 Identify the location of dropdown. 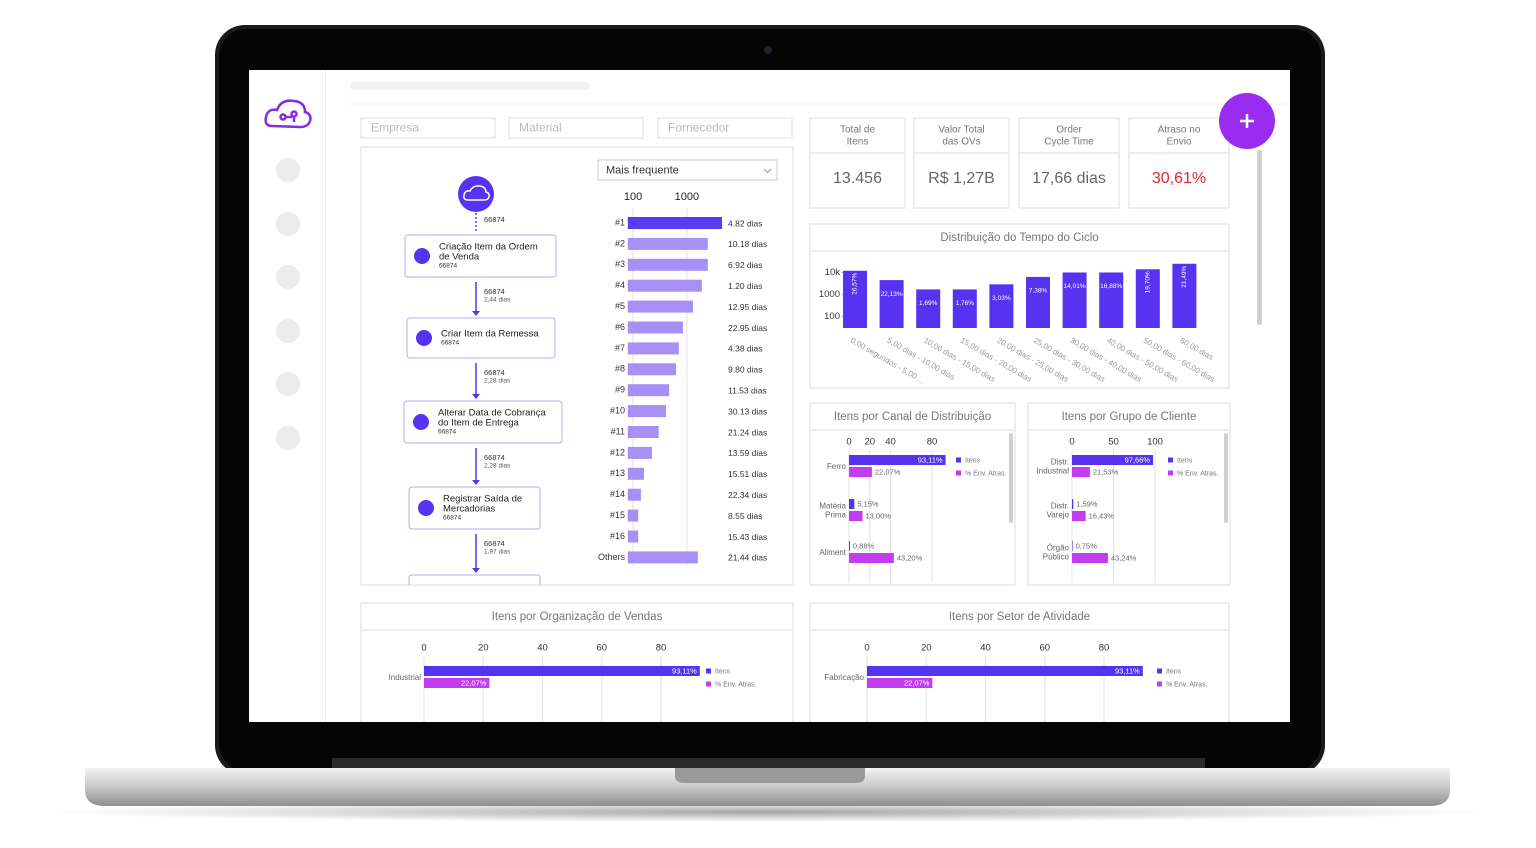
(687, 170).